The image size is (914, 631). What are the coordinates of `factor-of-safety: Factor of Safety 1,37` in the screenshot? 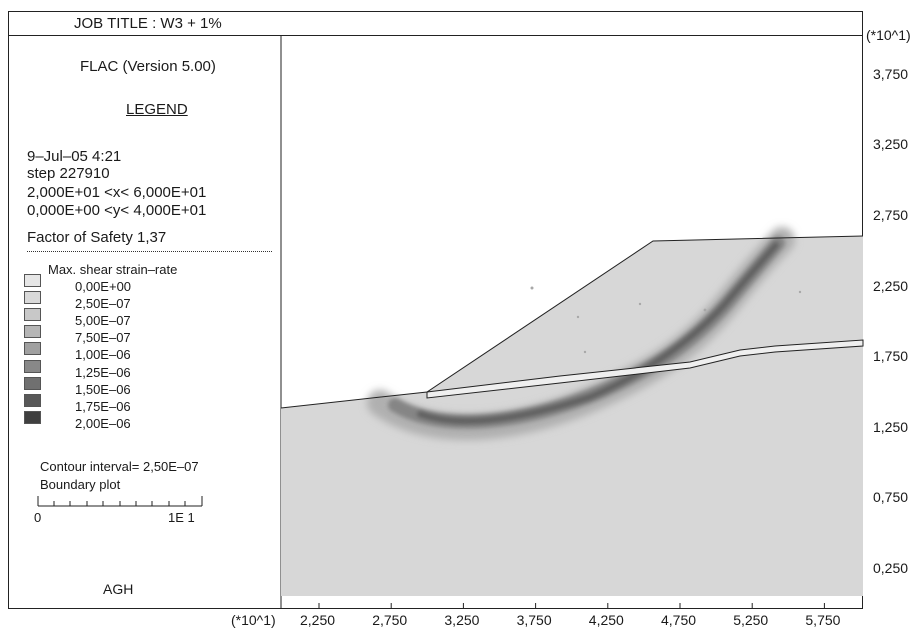 It's located at (97, 237).